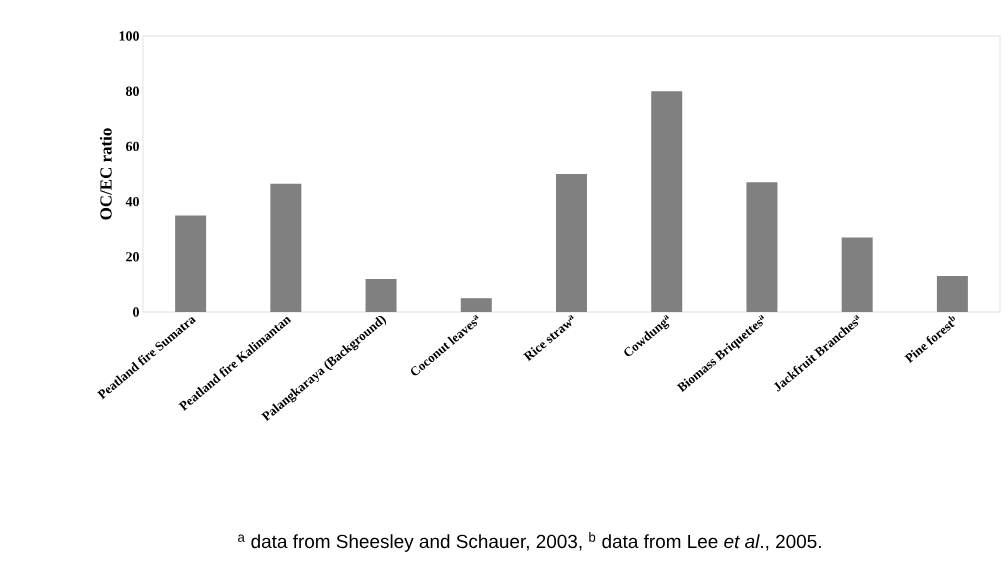 This screenshot has width=1008, height=564. What do you see at coordinates (132, 91) in the screenshot?
I see `y-tick-label: 80` at bounding box center [132, 91].